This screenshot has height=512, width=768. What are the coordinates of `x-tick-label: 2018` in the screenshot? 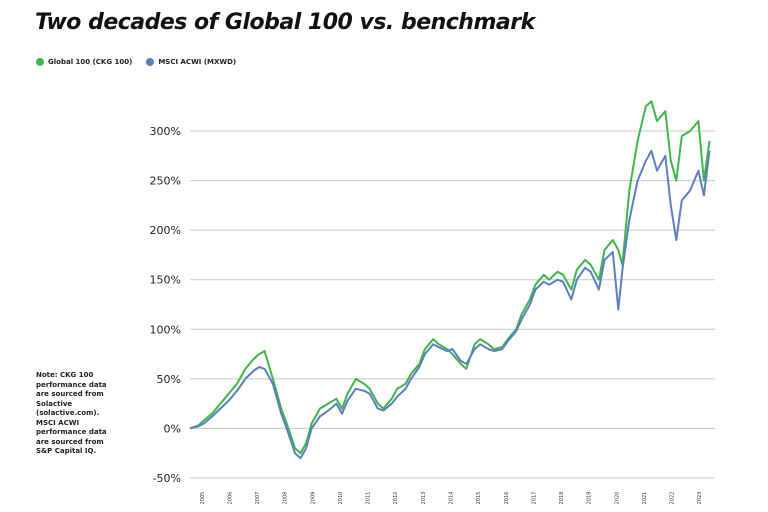 It's located at (562, 498).